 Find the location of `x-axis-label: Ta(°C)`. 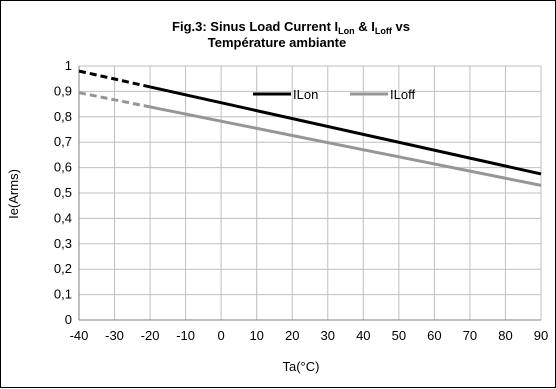

x-axis-label: Ta(°C) is located at coordinates (301, 366).